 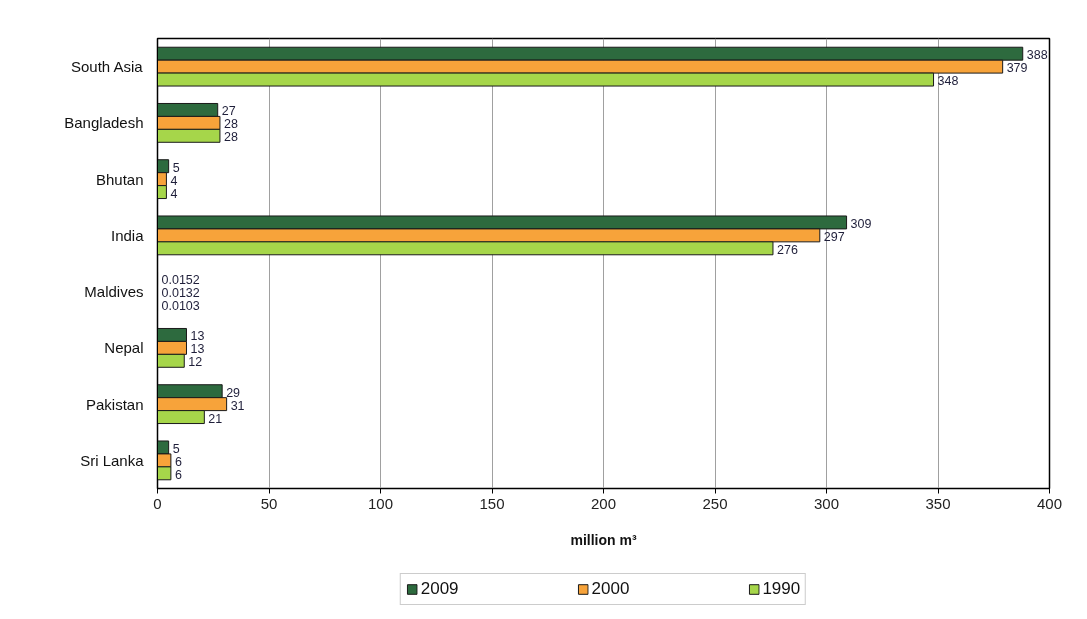 I want to click on y-tick-label: Pakistan, so click(x=114, y=404).